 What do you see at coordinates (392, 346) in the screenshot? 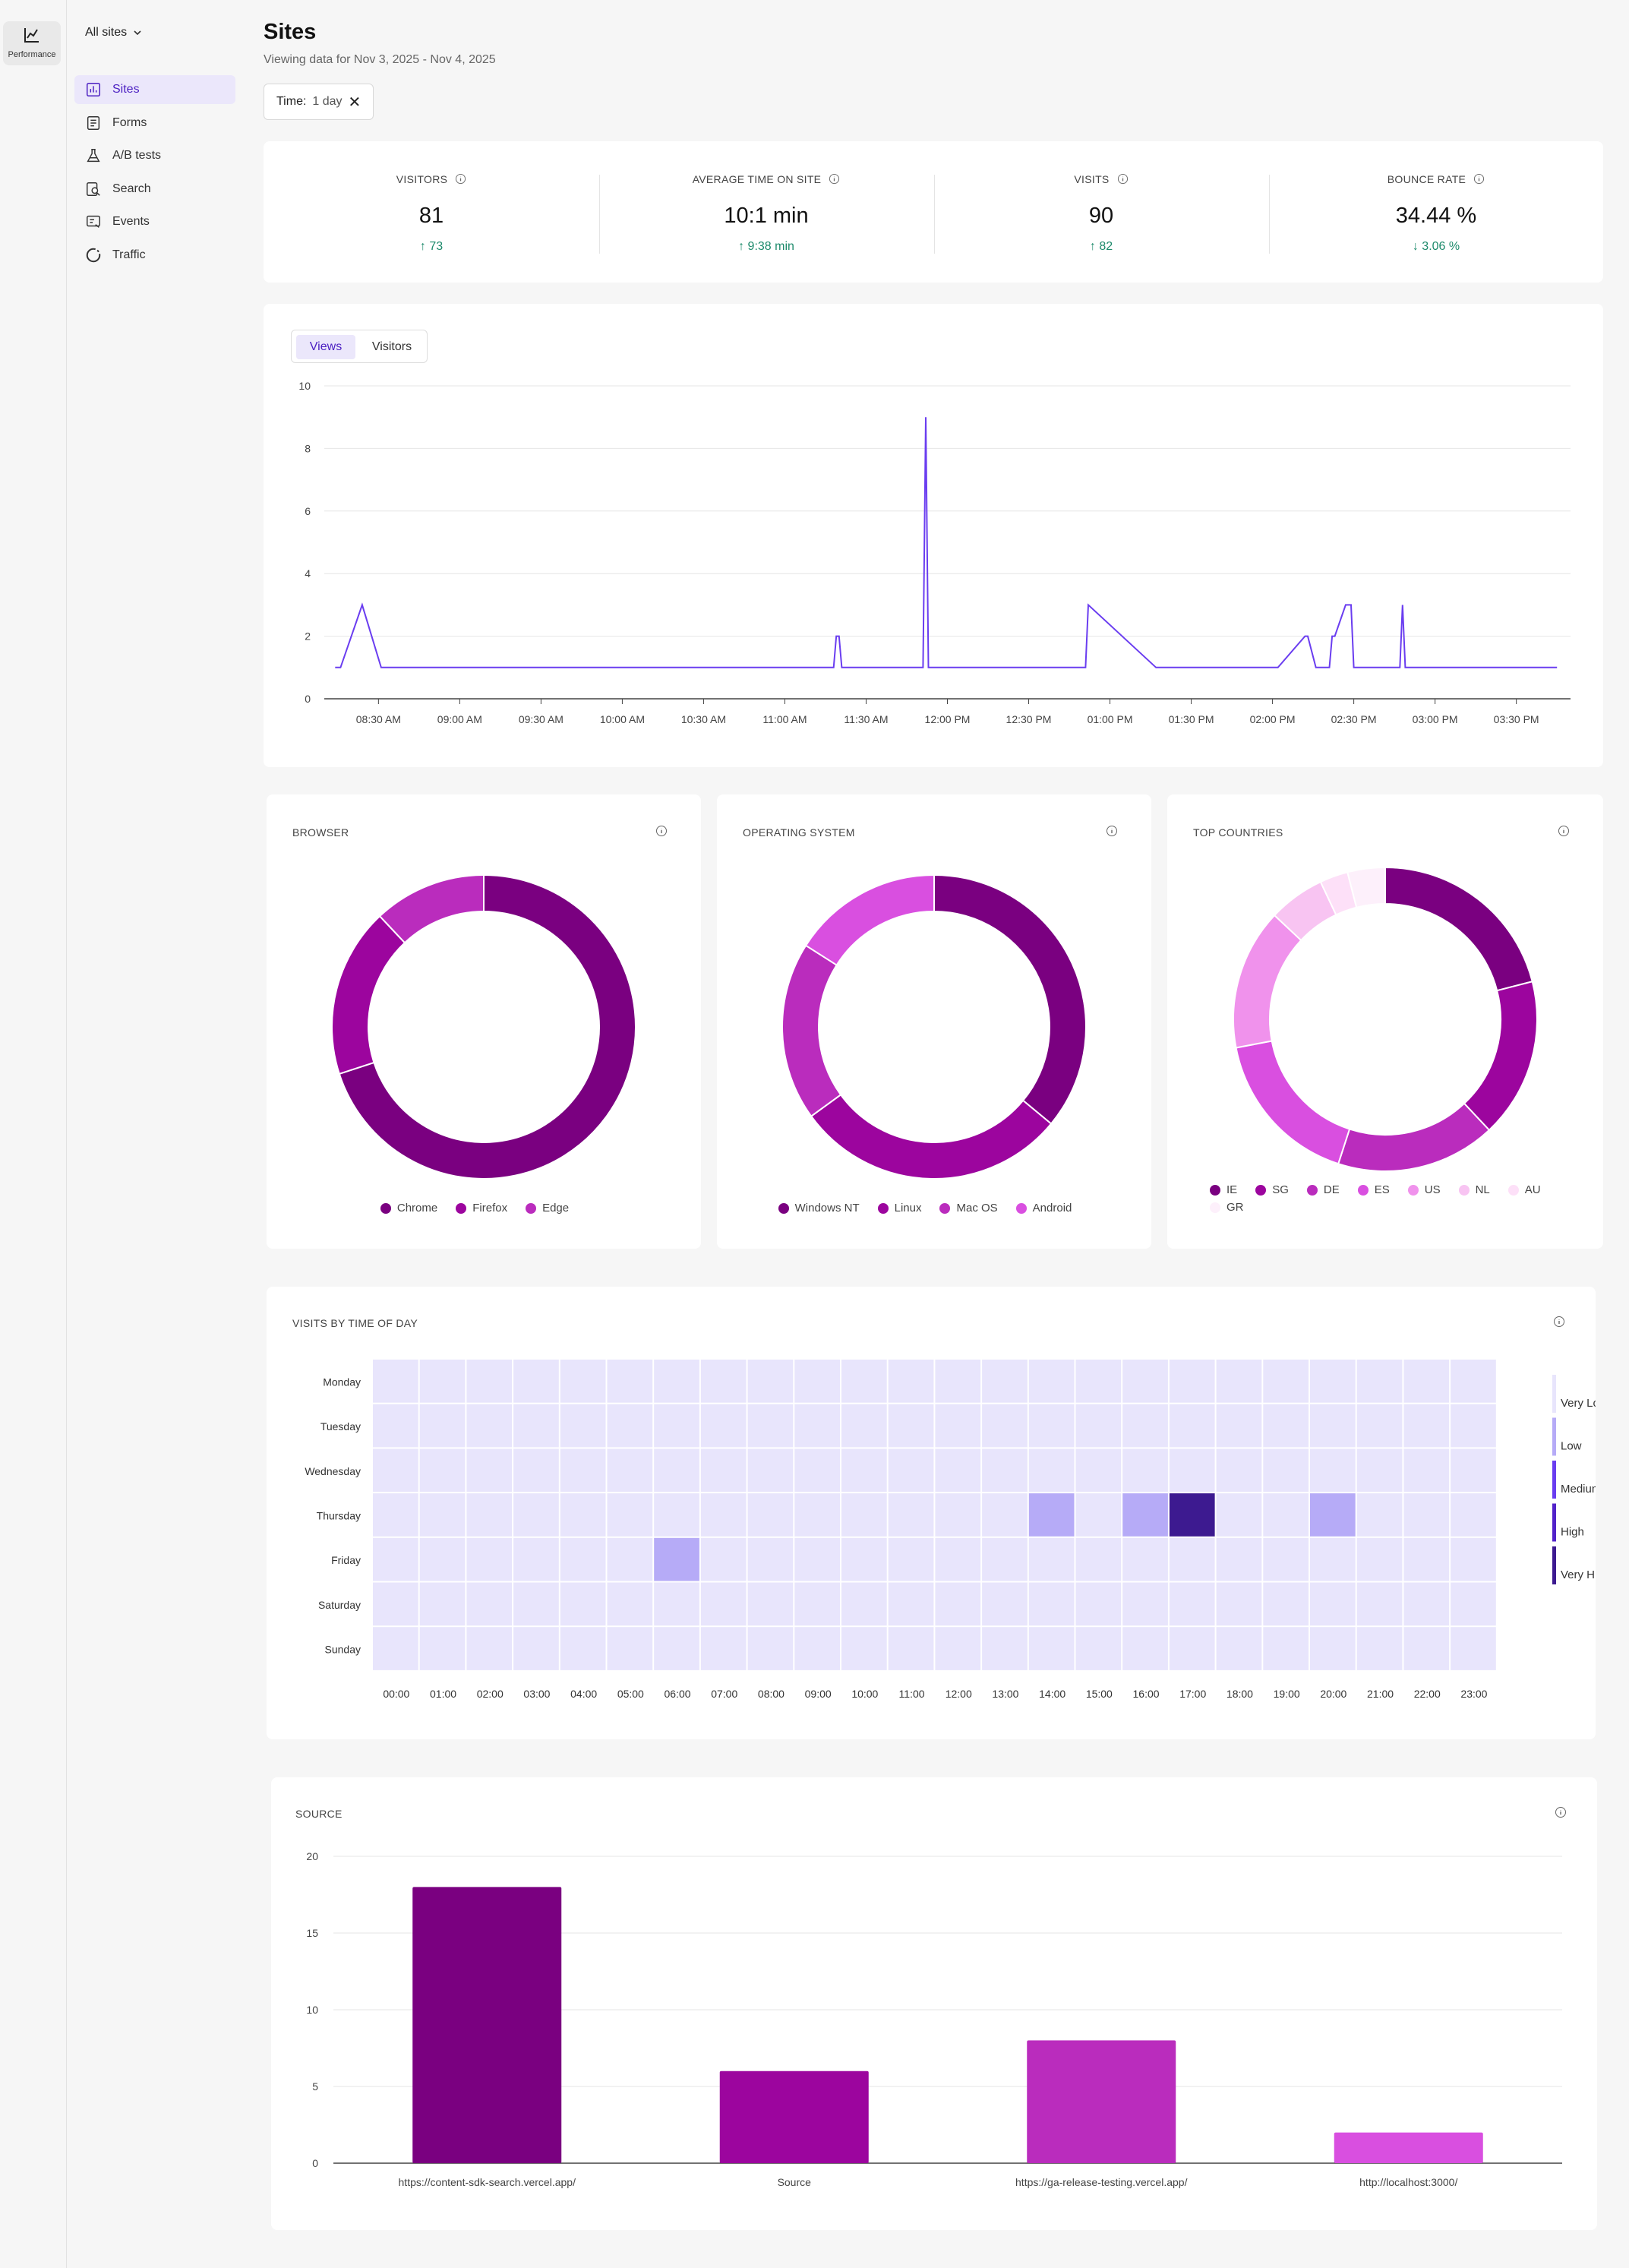
I see `tab-visitors: Visitors` at bounding box center [392, 346].